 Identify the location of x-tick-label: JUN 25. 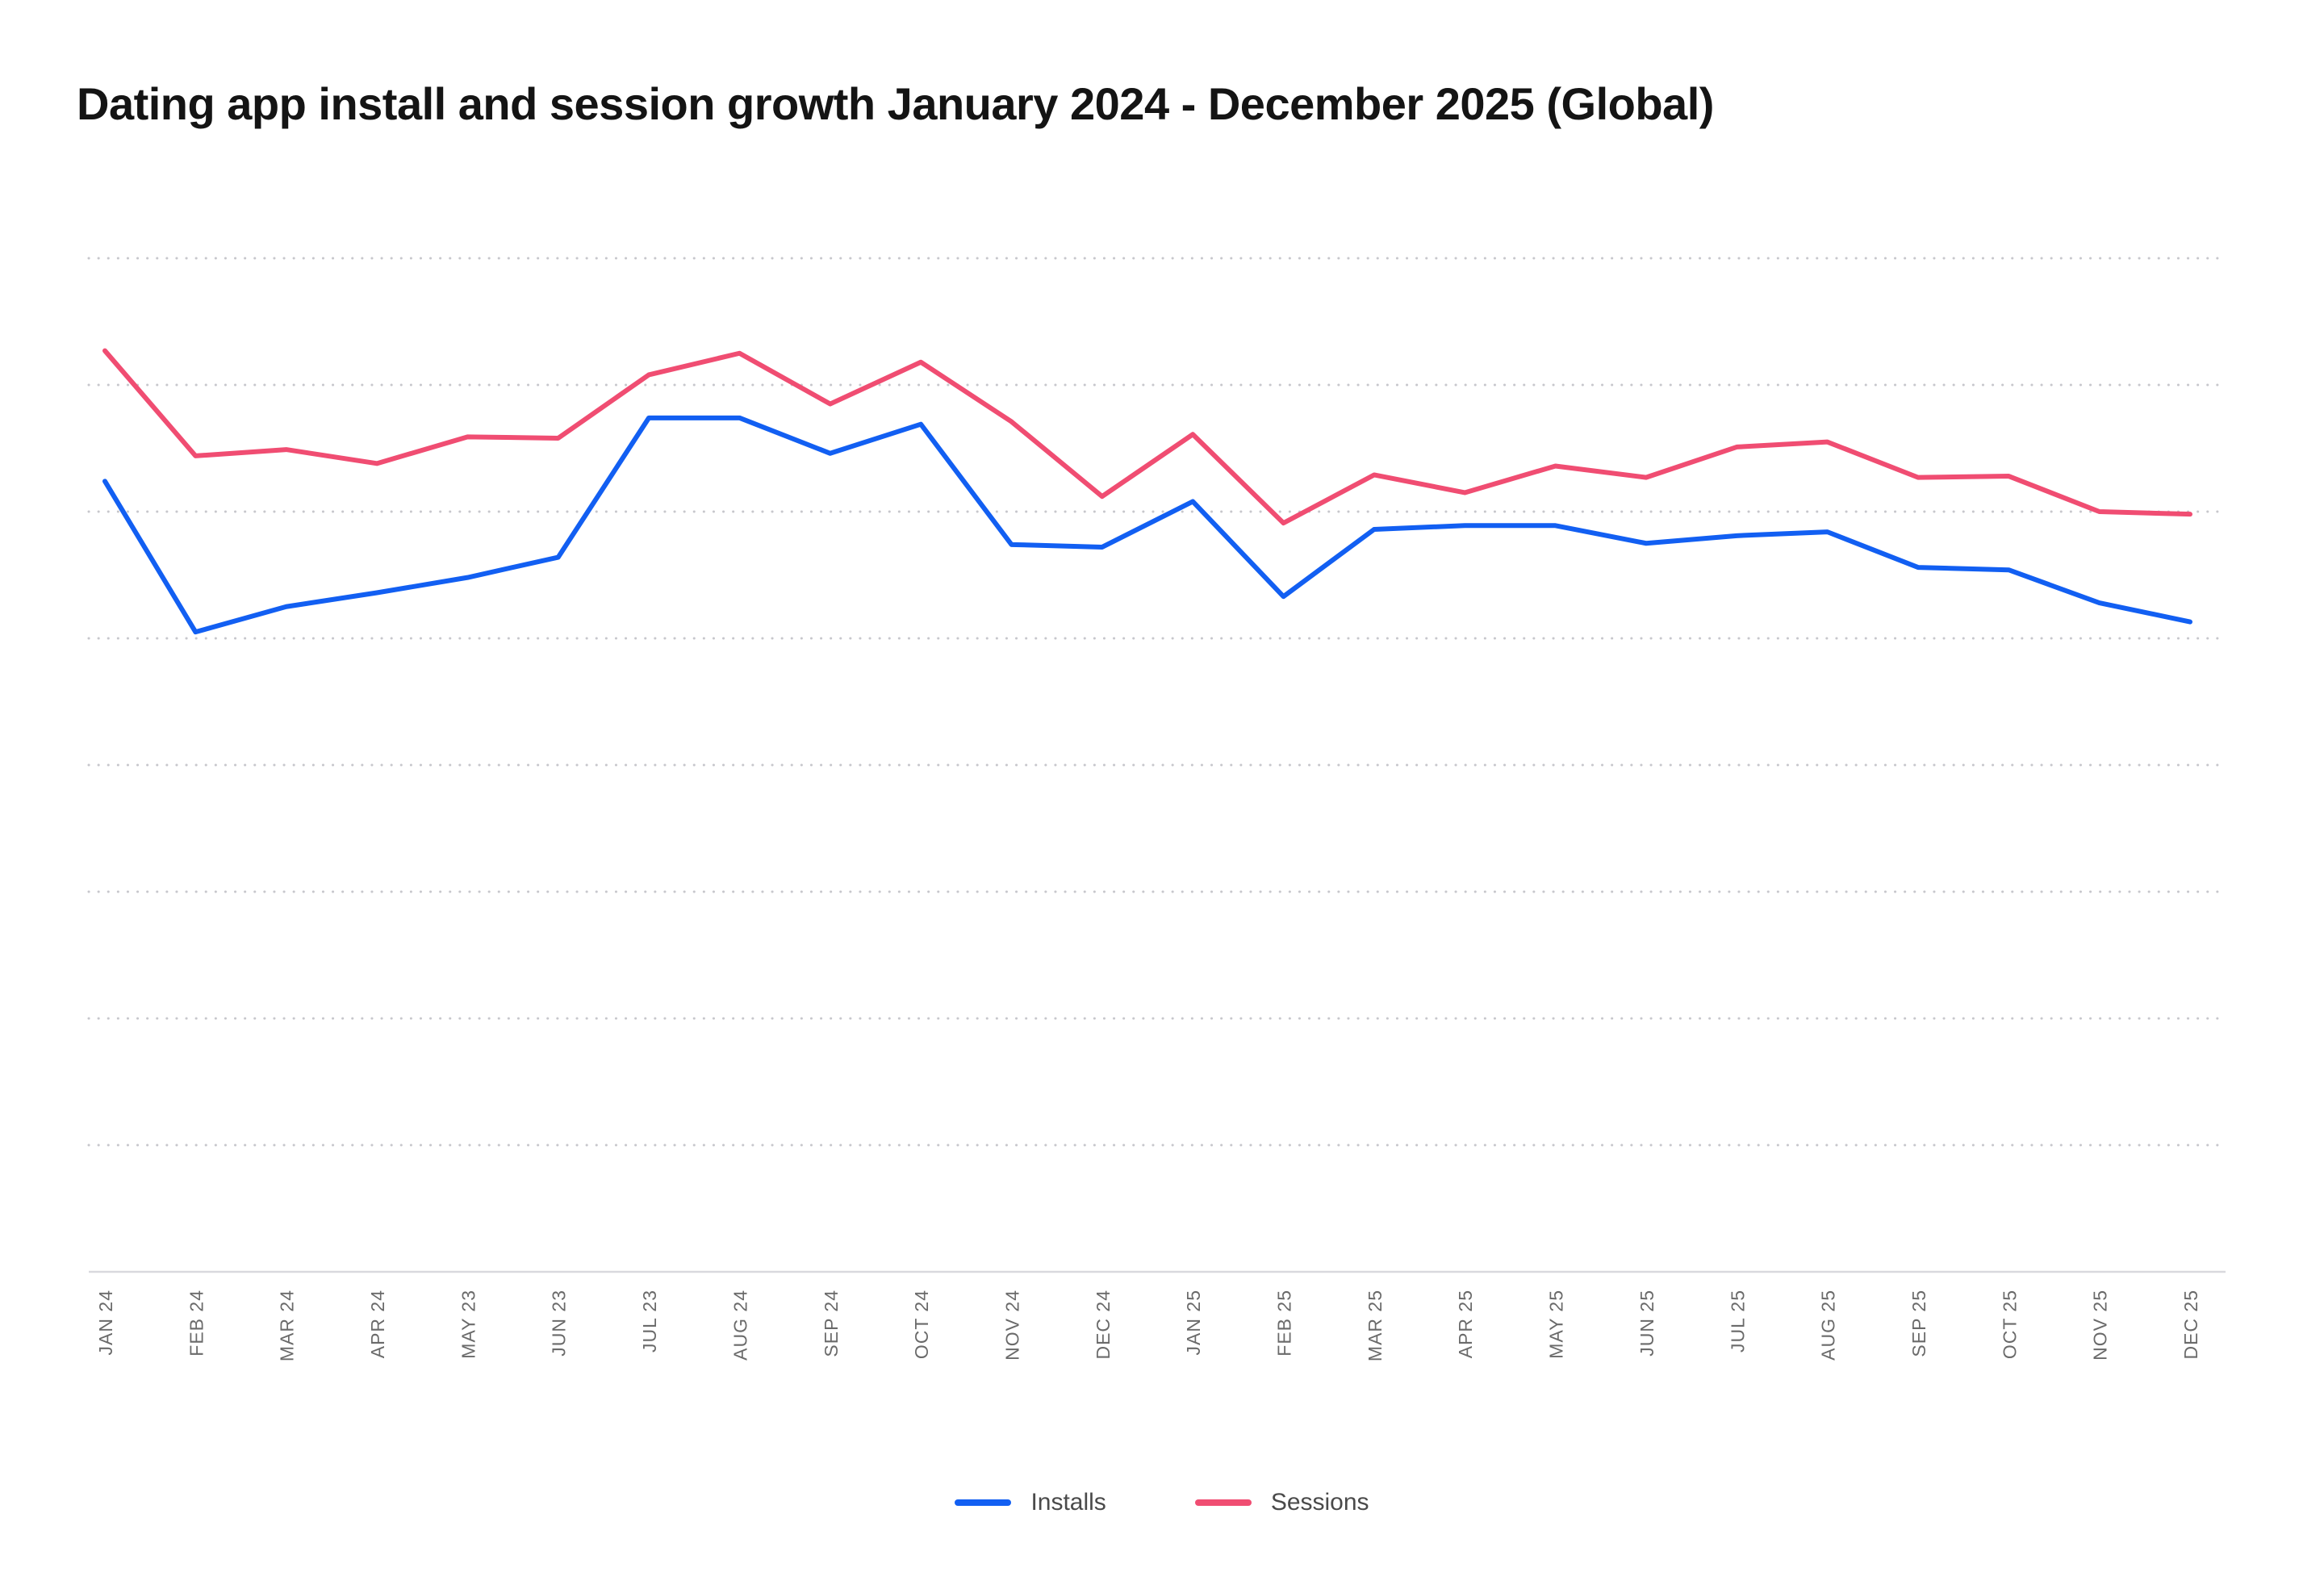
(1646, 1324).